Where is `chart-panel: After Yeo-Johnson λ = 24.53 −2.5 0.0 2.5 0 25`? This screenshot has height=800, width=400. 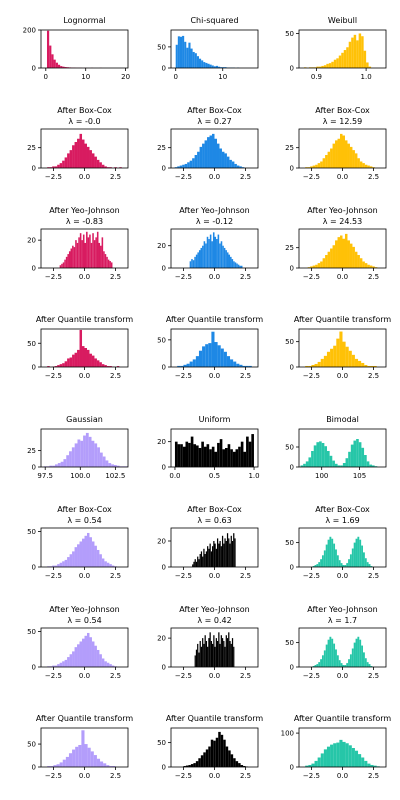 chart-panel: After Yeo-Johnson λ = 24.53 −2.5 0.0 2.5 0 25 is located at coordinates (336, 243).